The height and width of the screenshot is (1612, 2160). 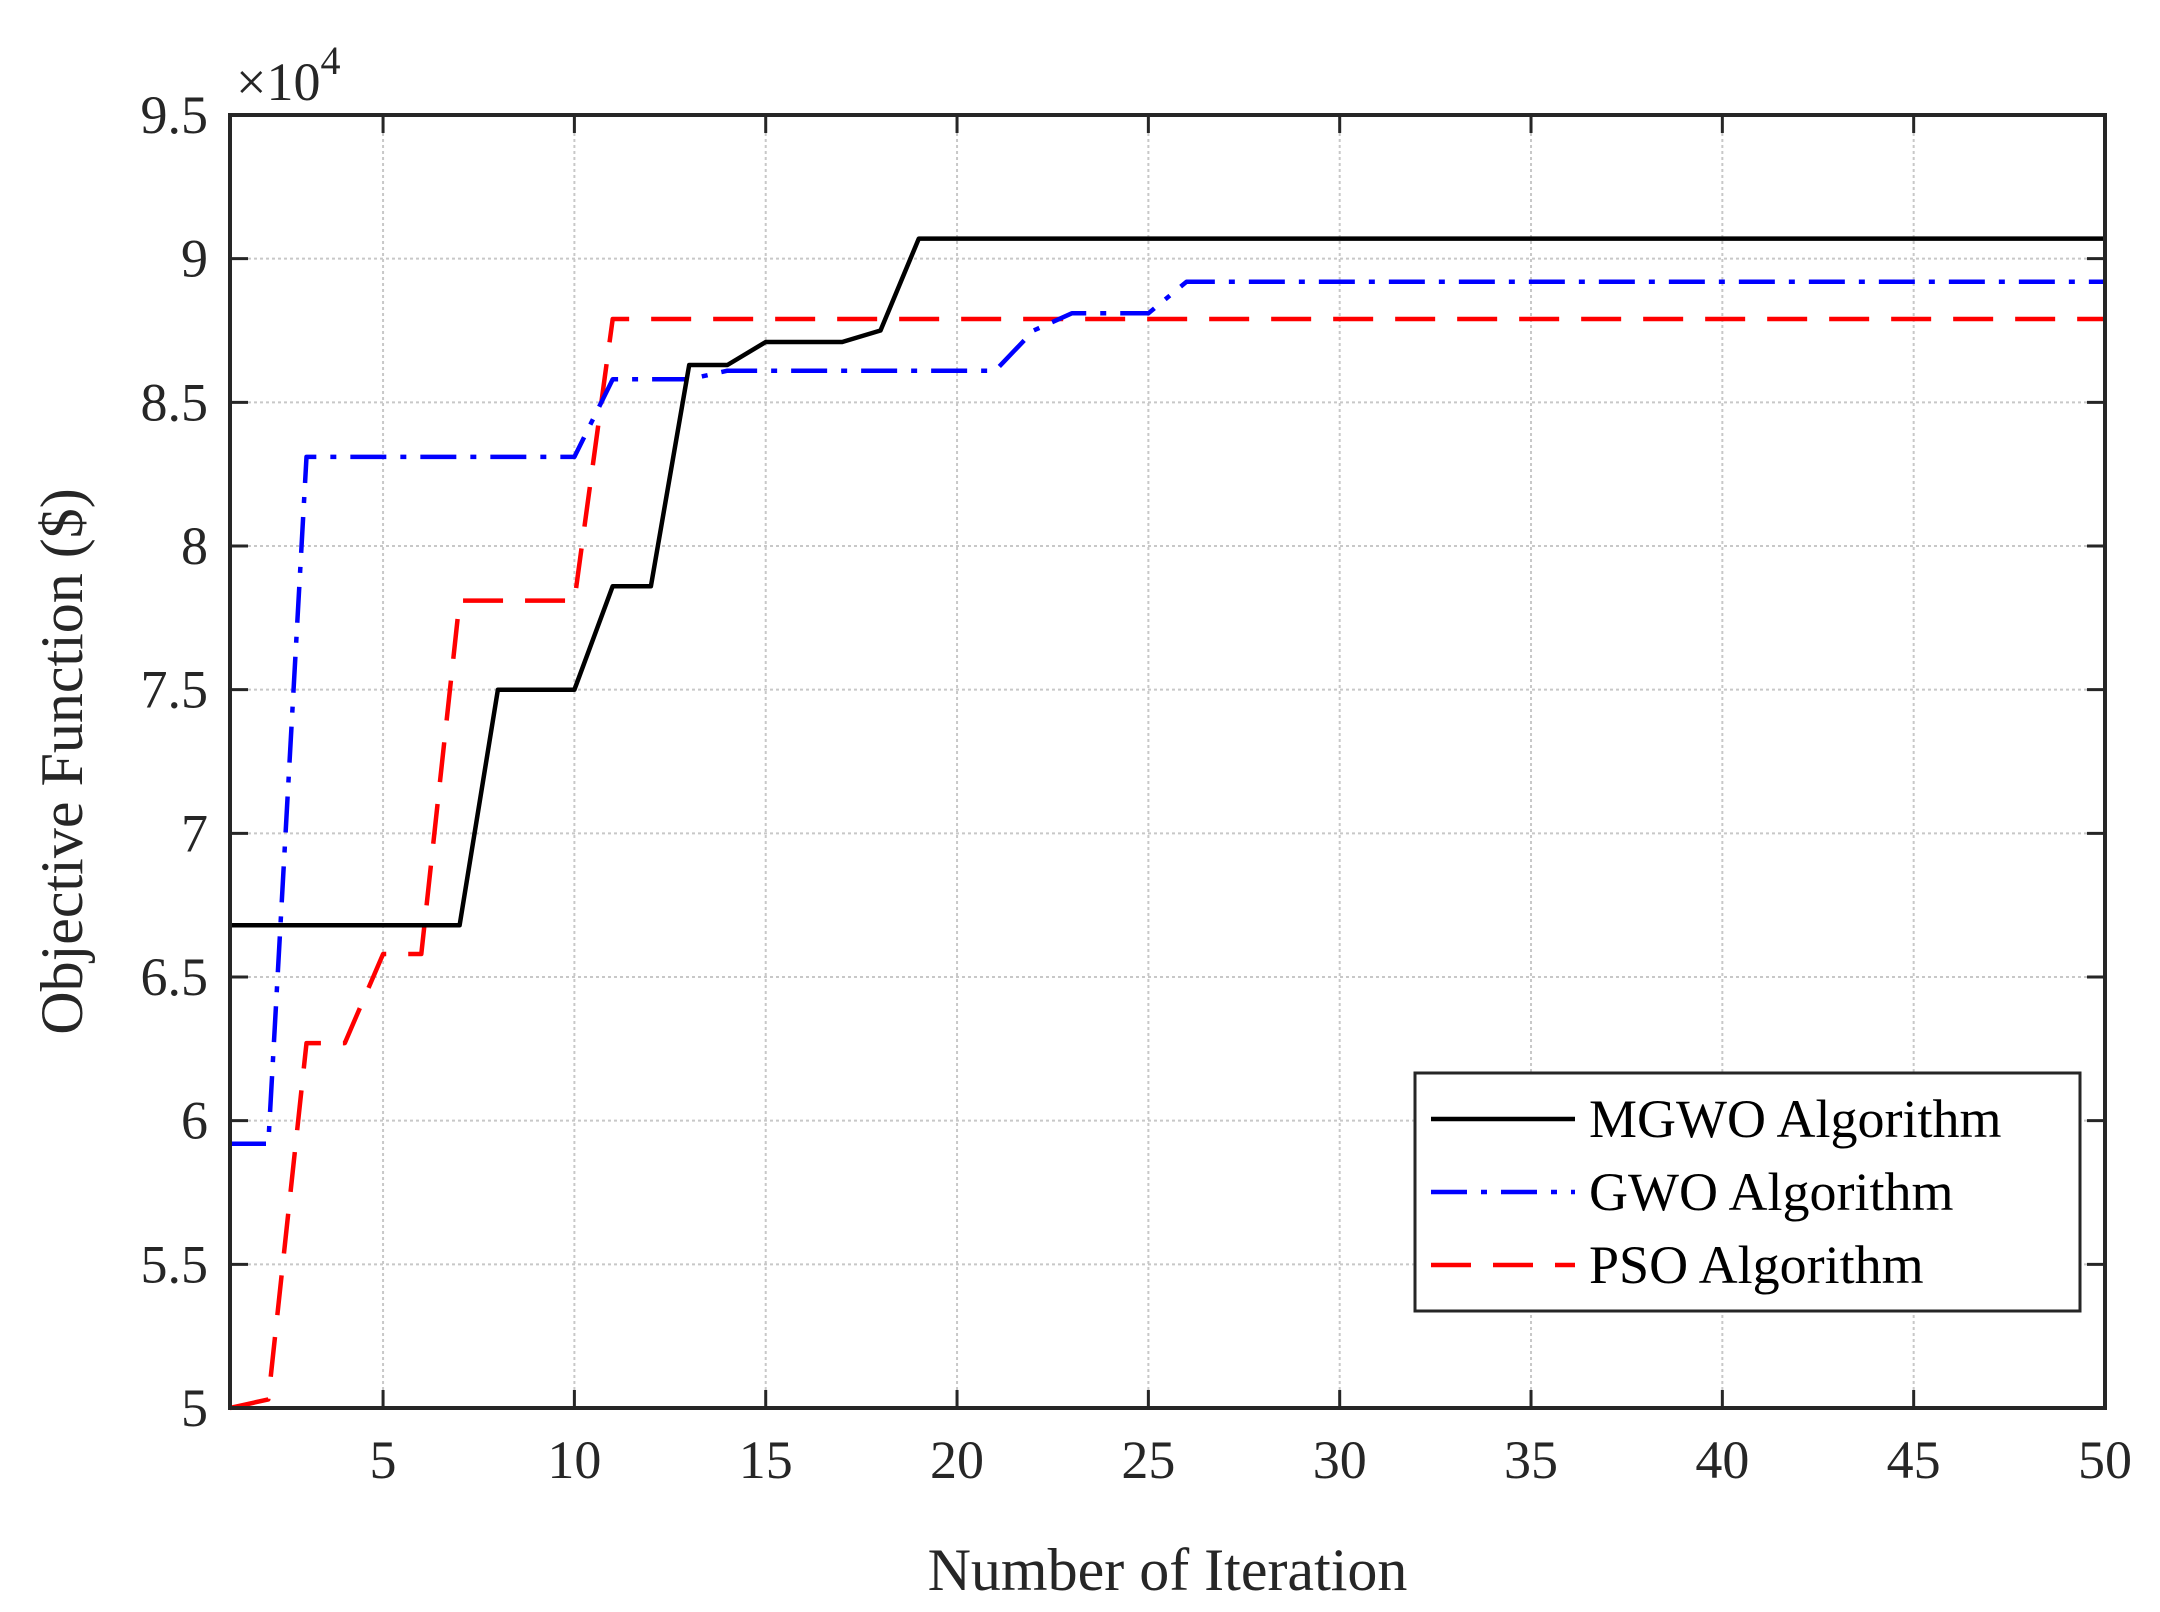 What do you see at coordinates (574, 1460) in the screenshot?
I see `x-tick-label: 10` at bounding box center [574, 1460].